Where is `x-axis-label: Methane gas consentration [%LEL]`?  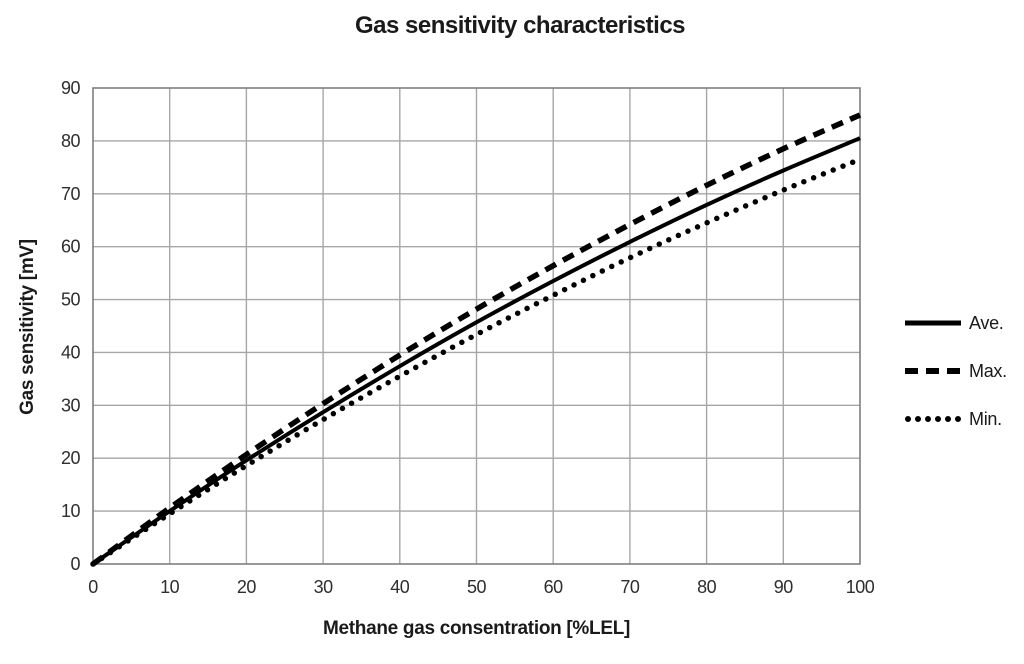
x-axis-label: Methane gas consentration [%LEL] is located at coordinates (476, 628).